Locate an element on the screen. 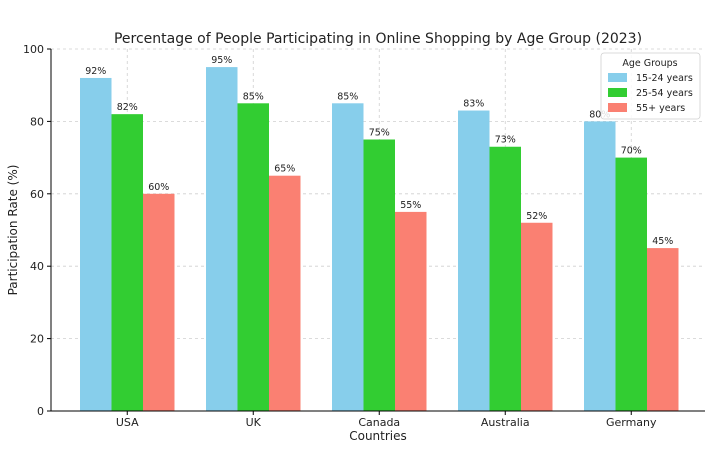 The image size is (721, 450). y-tick-label: 80 is located at coordinates (37, 121).